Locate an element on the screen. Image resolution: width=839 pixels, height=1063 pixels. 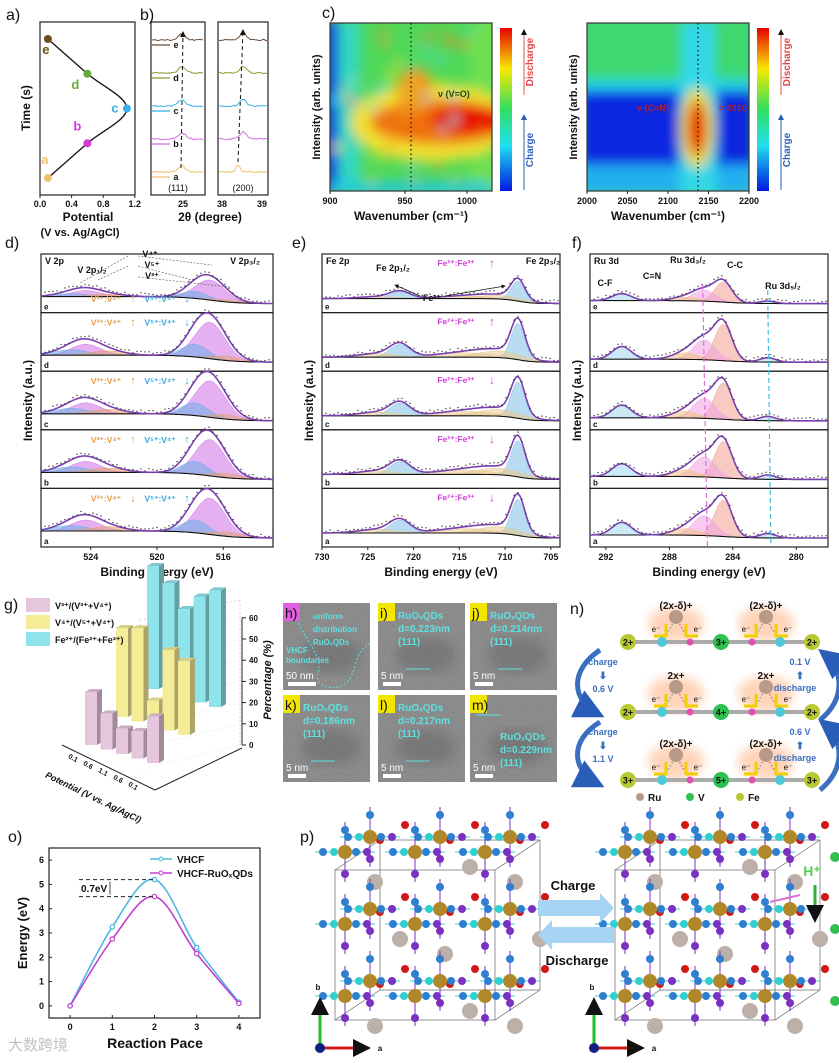
panel-label-c: c) is located at coordinates (328, 13).